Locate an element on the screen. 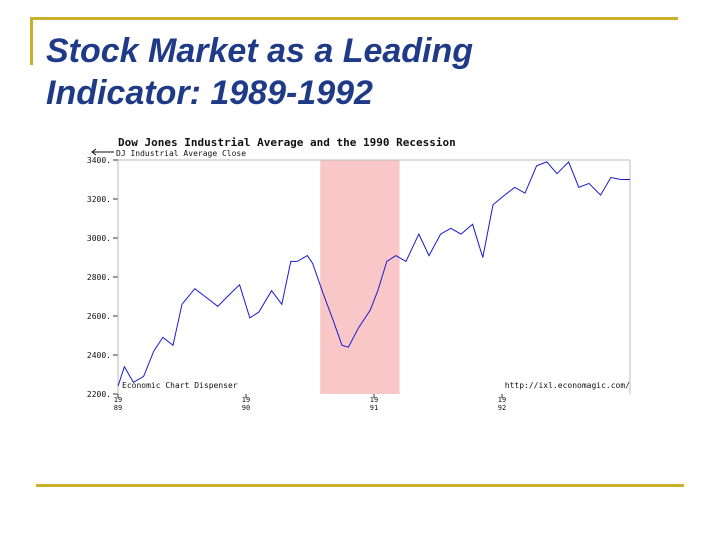  legend-label: DJ Industrial Average Close is located at coordinates (181, 153).